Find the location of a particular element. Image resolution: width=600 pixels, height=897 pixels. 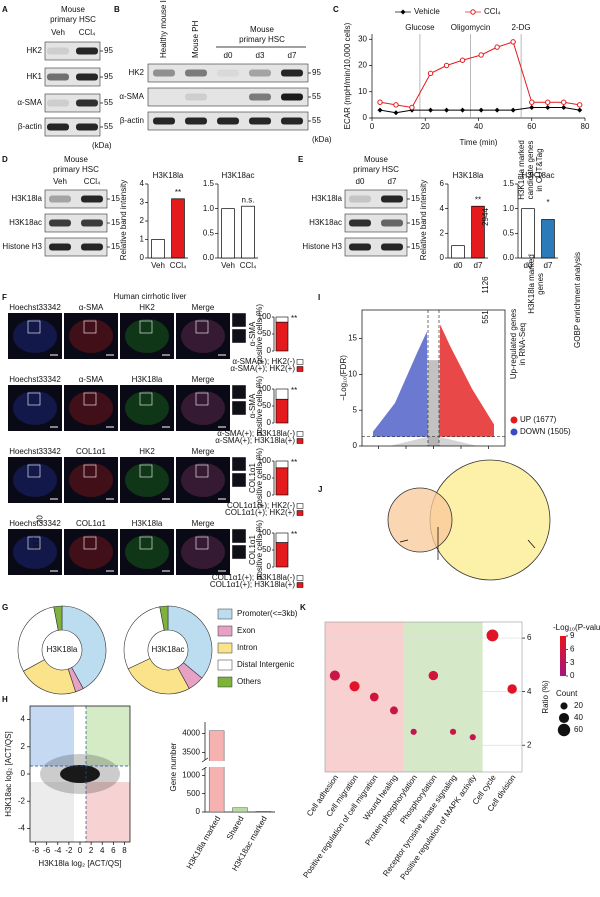

venn-label: candidate genes is located at coordinates (530, 170).